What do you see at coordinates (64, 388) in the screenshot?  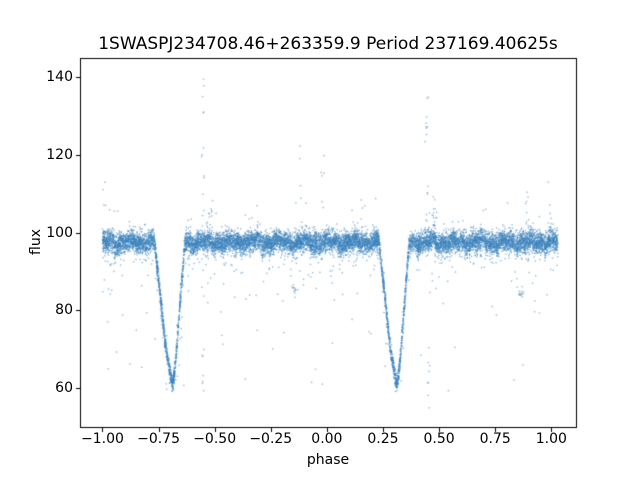 I see `y-tick-label: 60` at bounding box center [64, 388].